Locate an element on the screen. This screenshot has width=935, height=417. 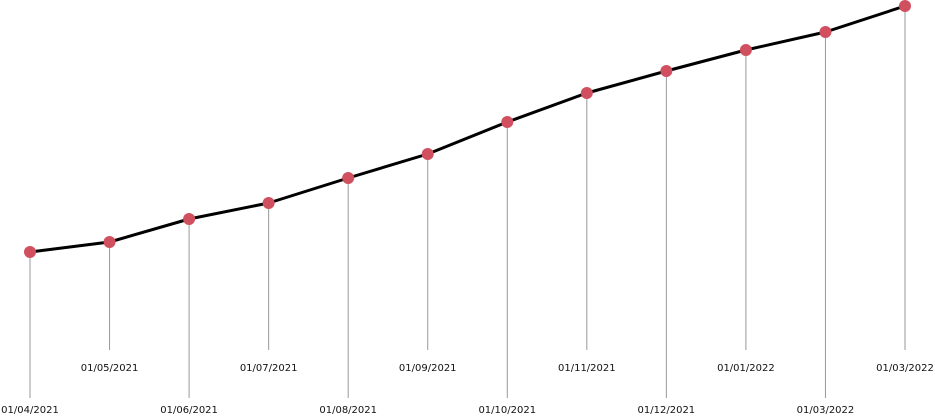
x-tick-label: 01/09/2021 is located at coordinates (428, 368).